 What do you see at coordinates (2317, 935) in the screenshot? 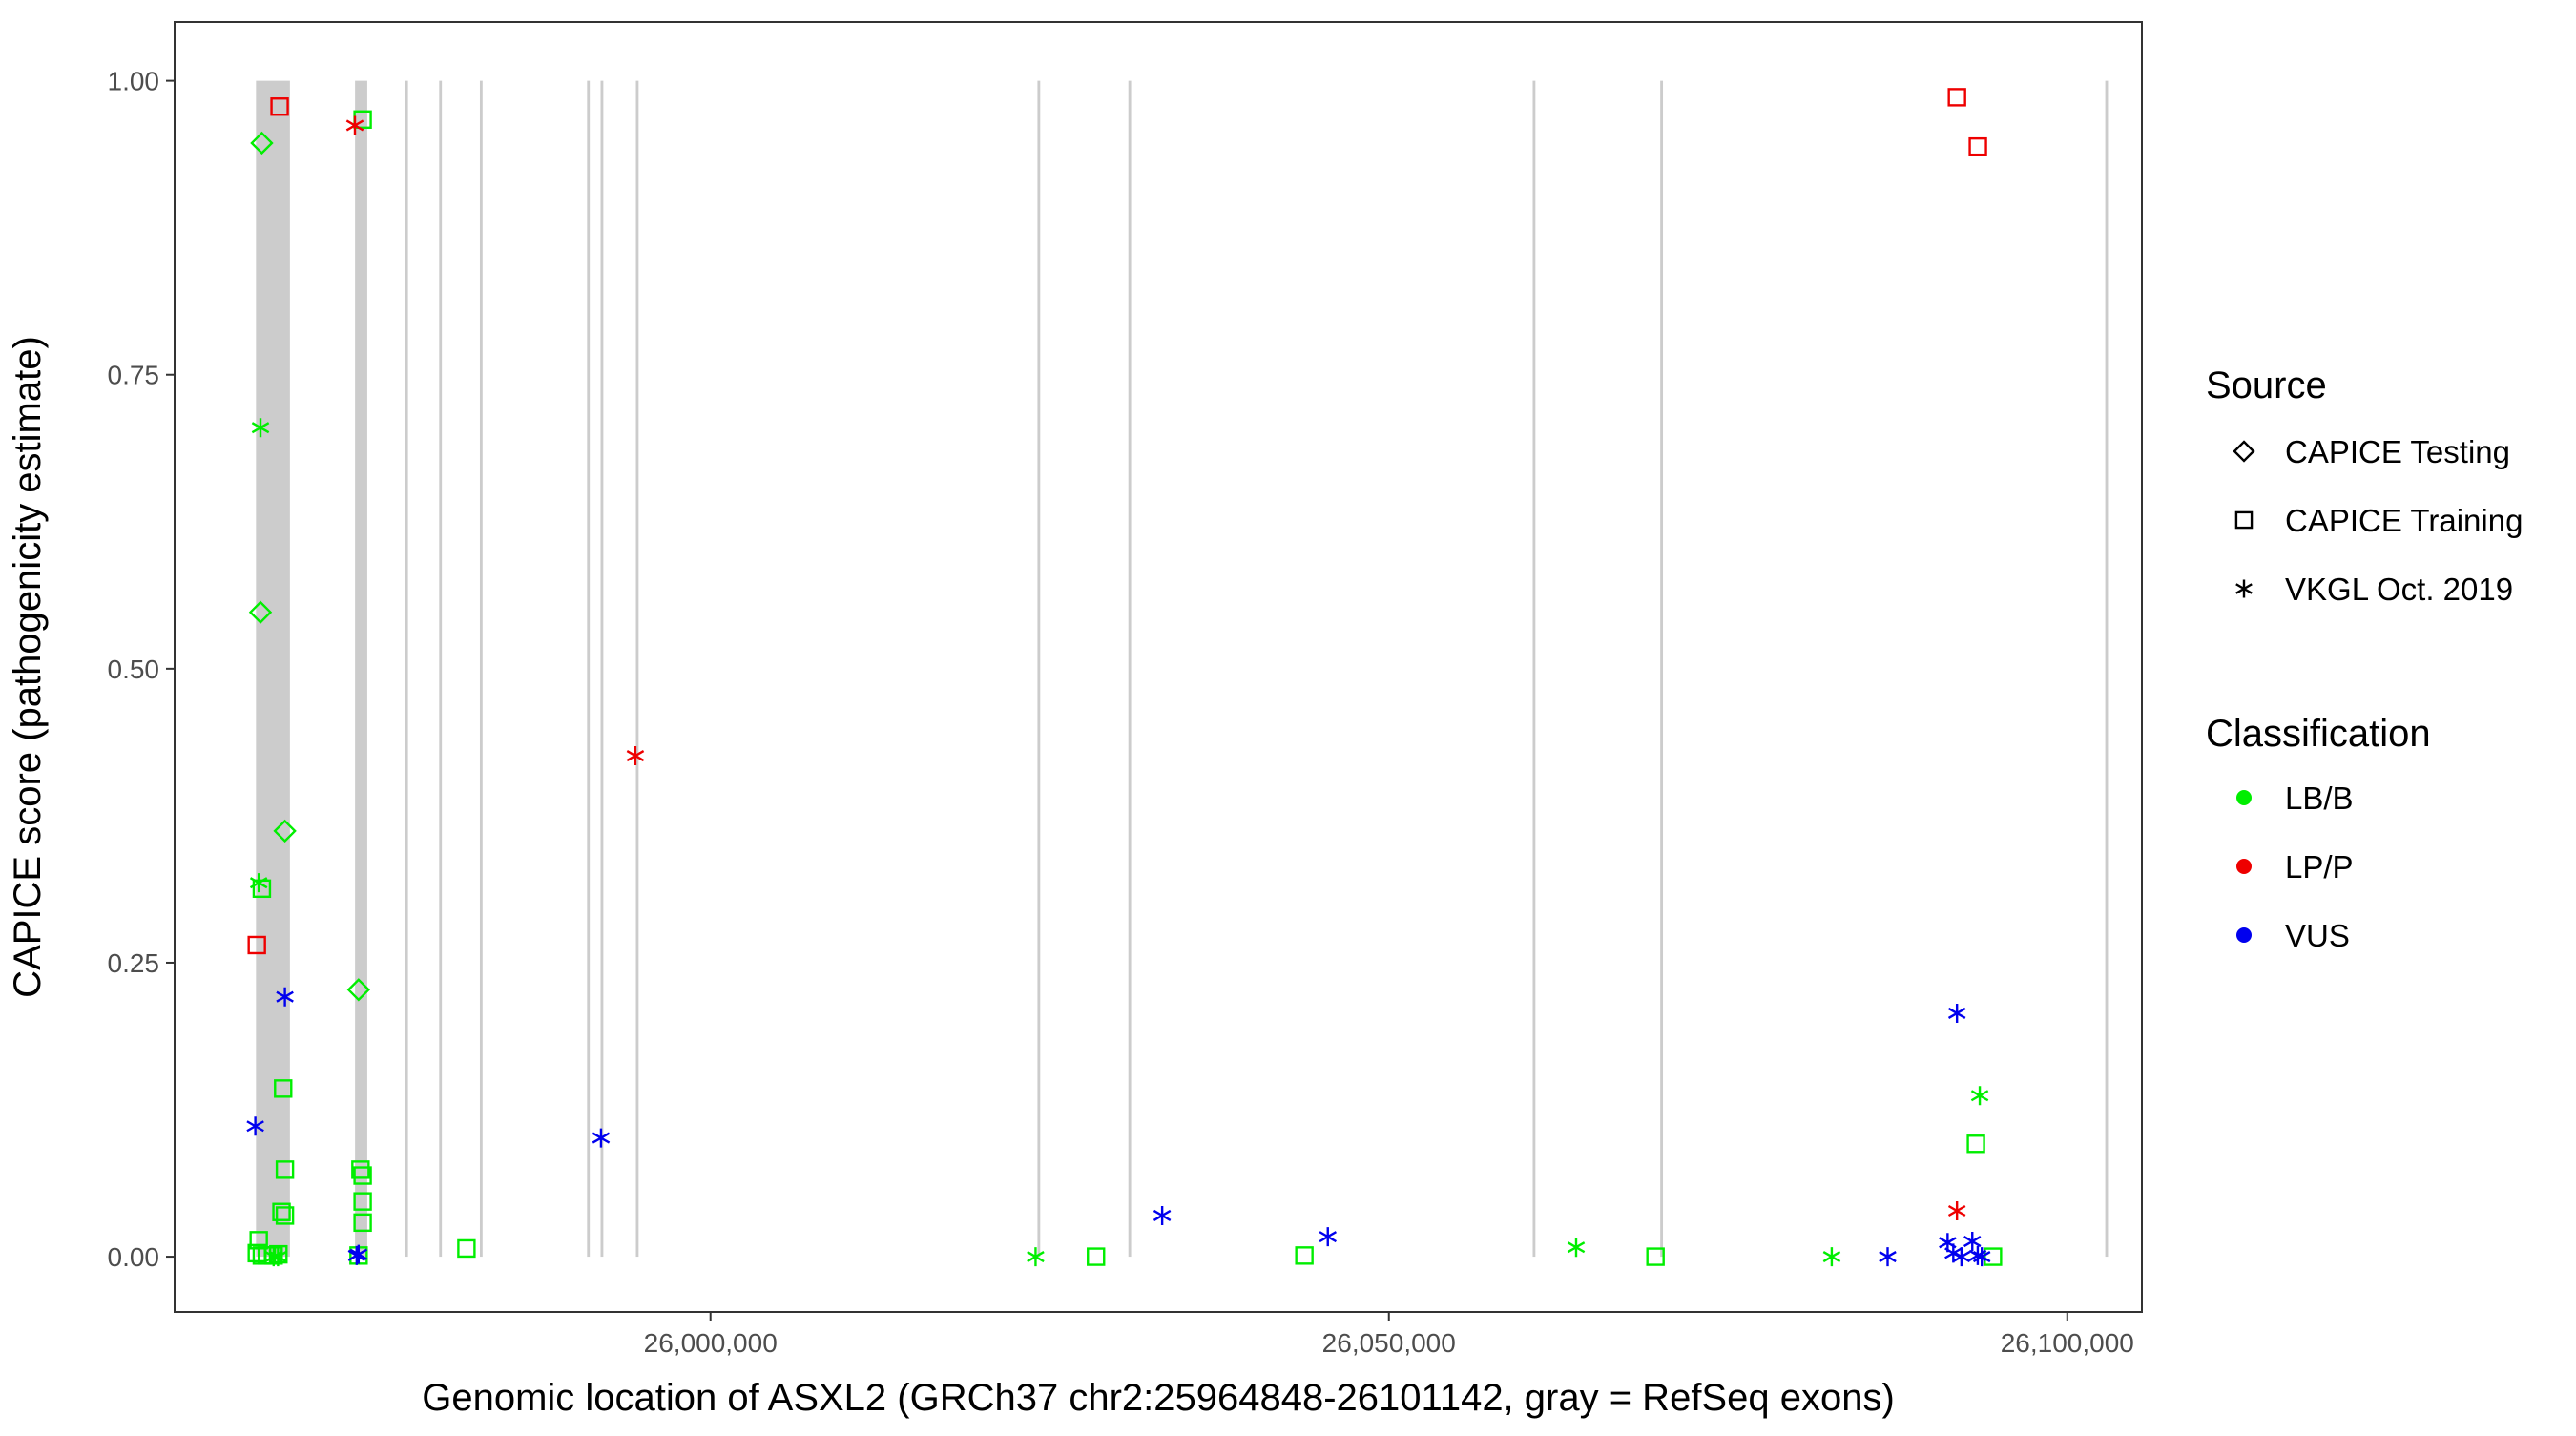
I see `legend-class-label: VUS` at bounding box center [2317, 935].